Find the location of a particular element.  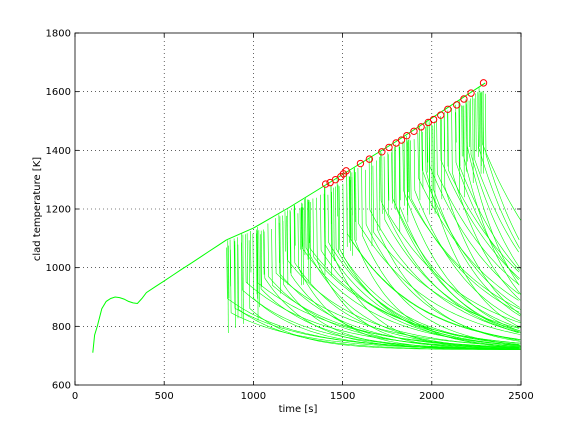

x-axis-label: time [s] is located at coordinates (298, 409).